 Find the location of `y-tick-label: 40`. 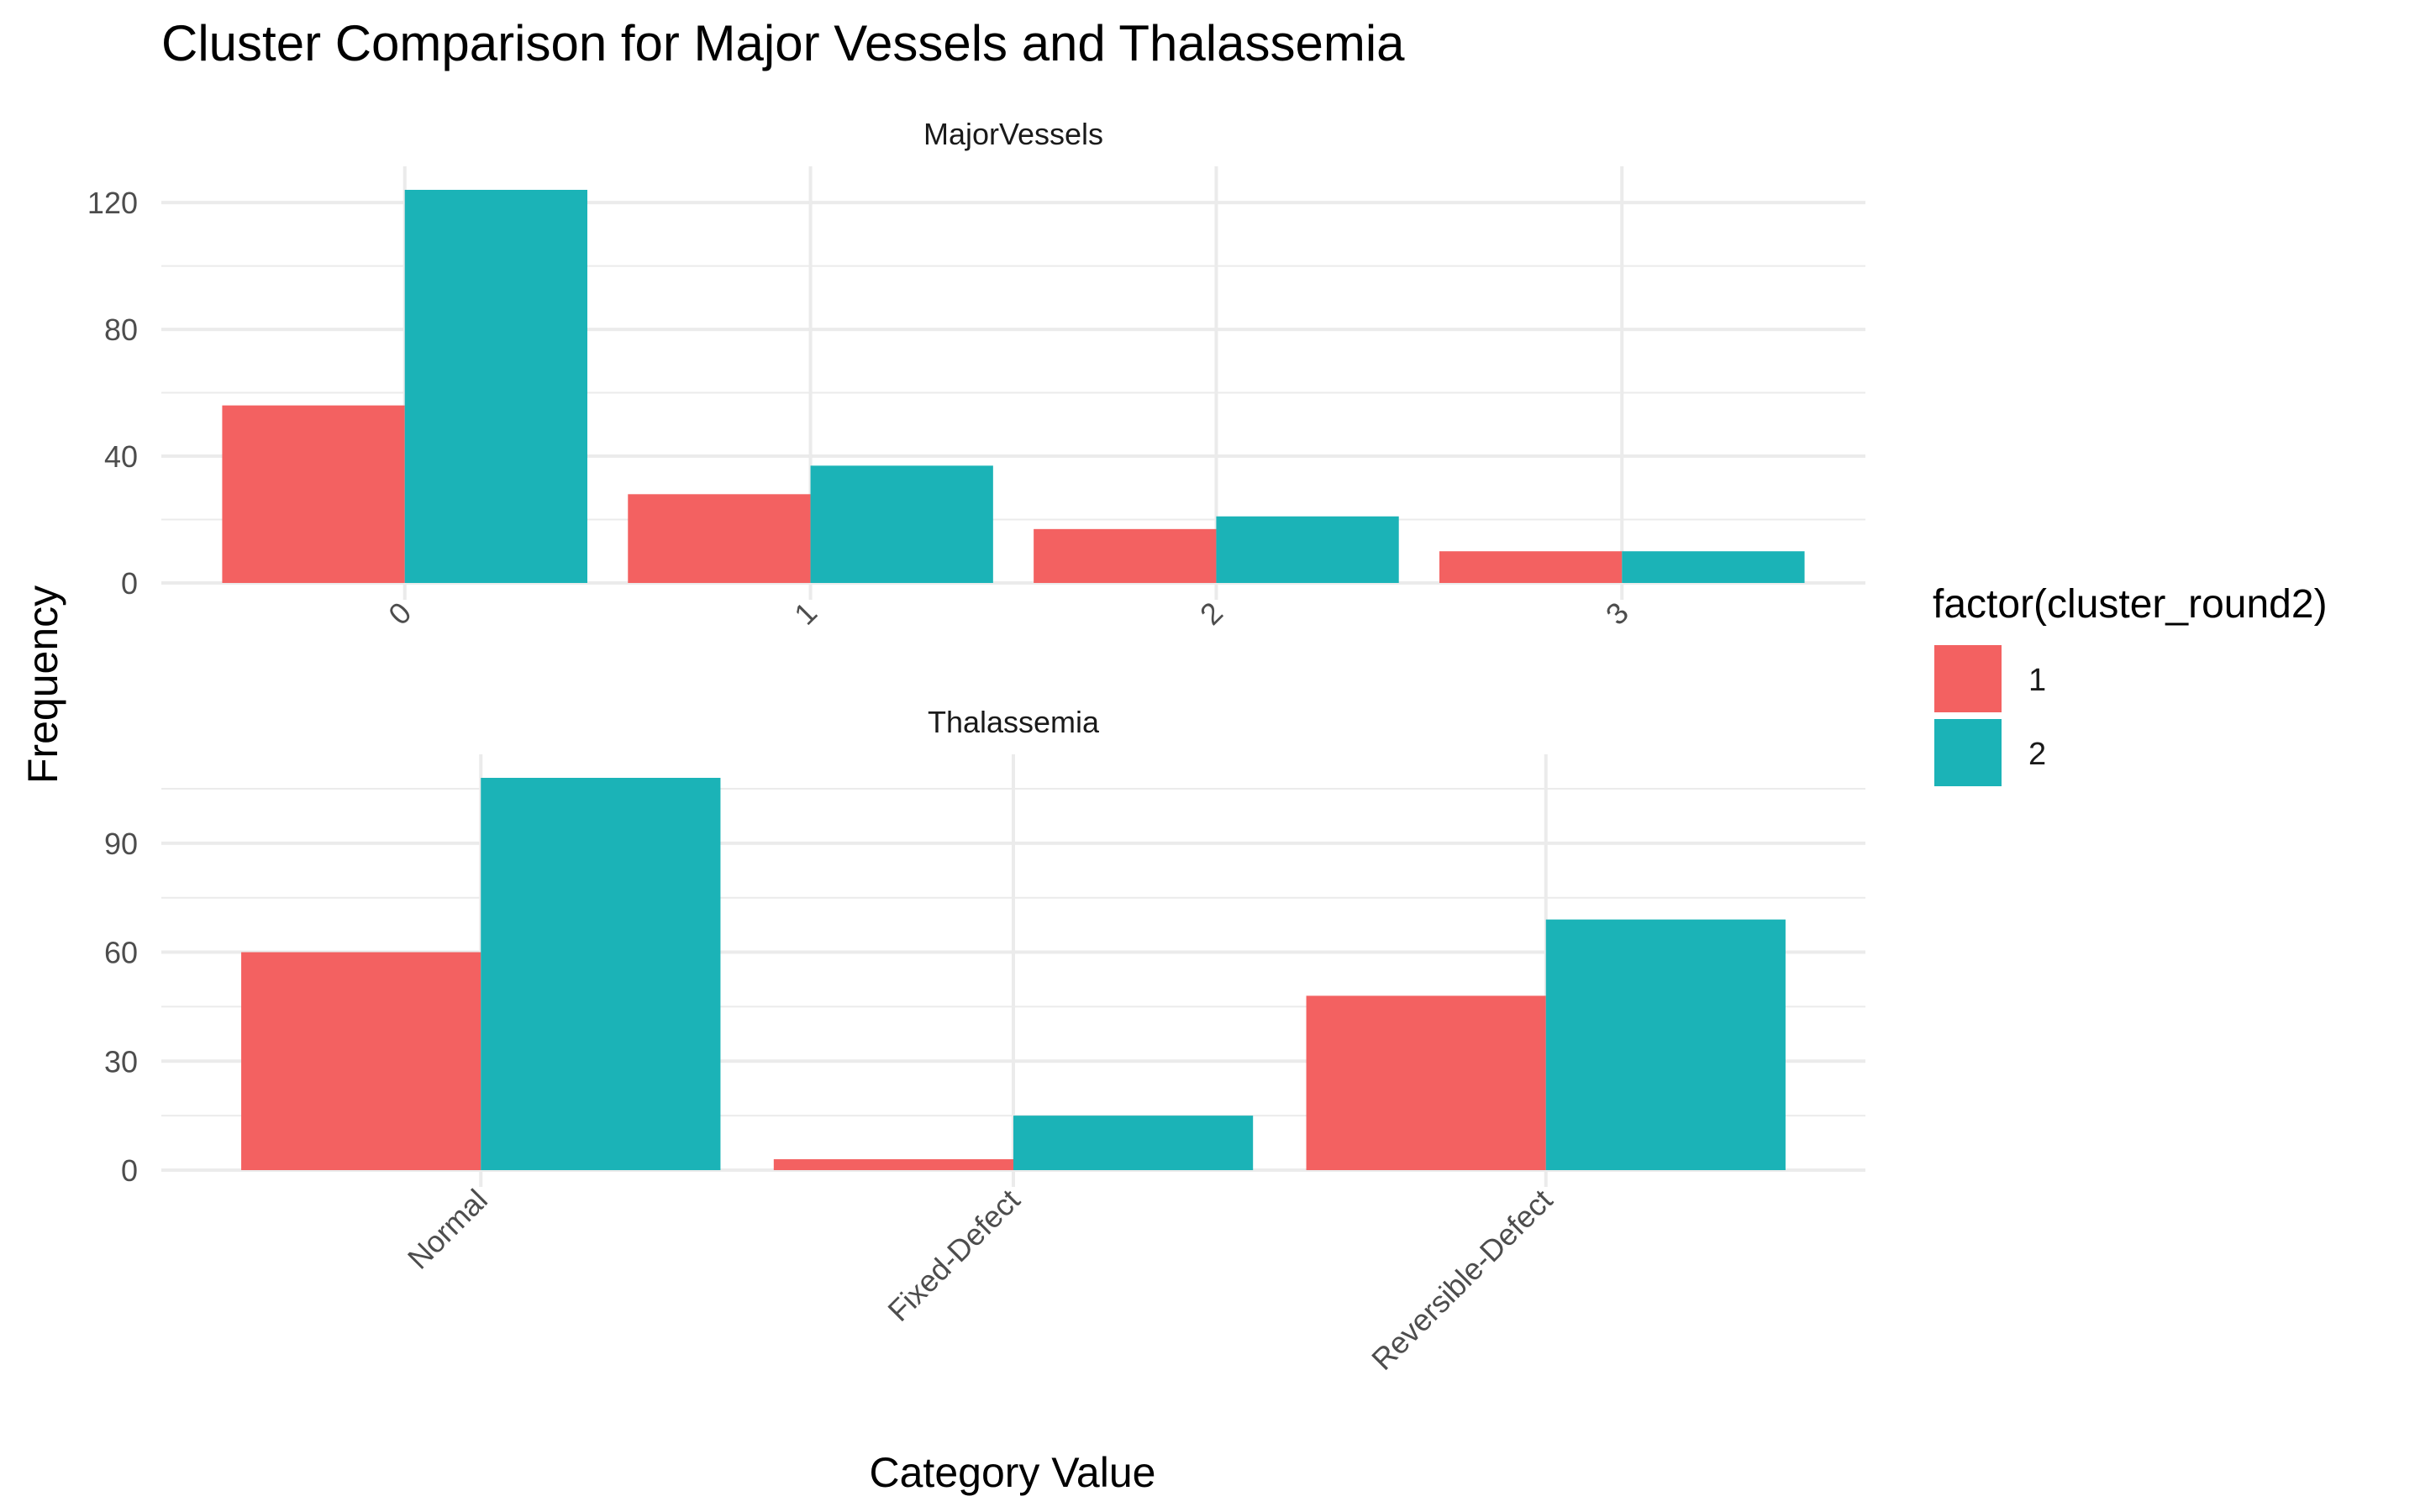

y-tick-label: 40 is located at coordinates (121, 456).